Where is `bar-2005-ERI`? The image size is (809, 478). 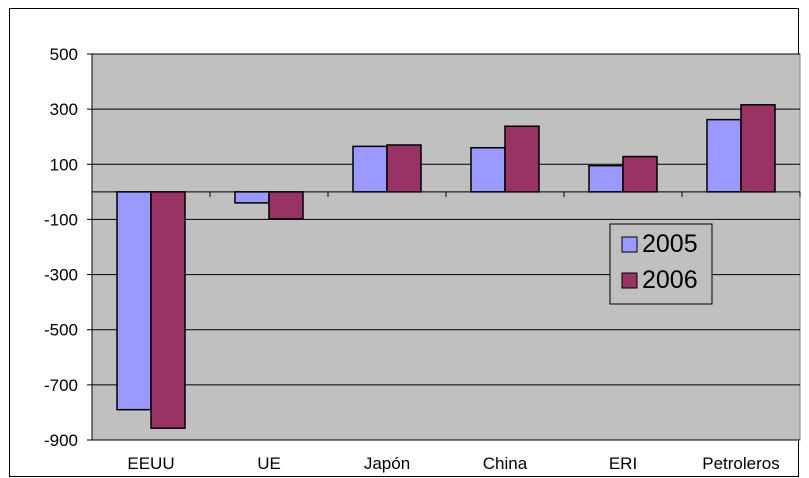 bar-2005-ERI is located at coordinates (606, 178).